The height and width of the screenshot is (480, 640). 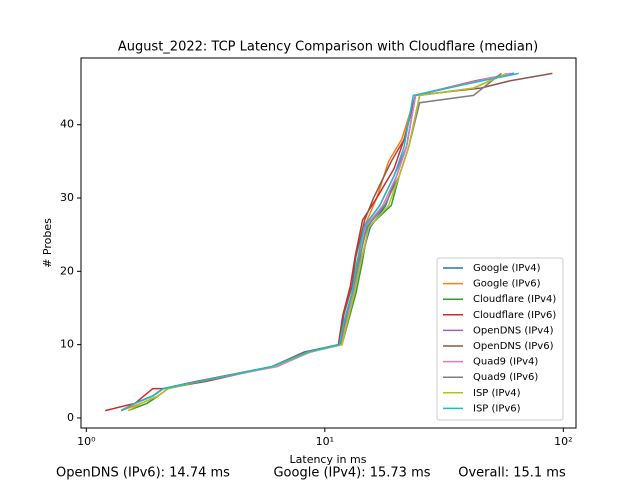 I want to click on legend-label: Google (IPv4), so click(x=507, y=268).